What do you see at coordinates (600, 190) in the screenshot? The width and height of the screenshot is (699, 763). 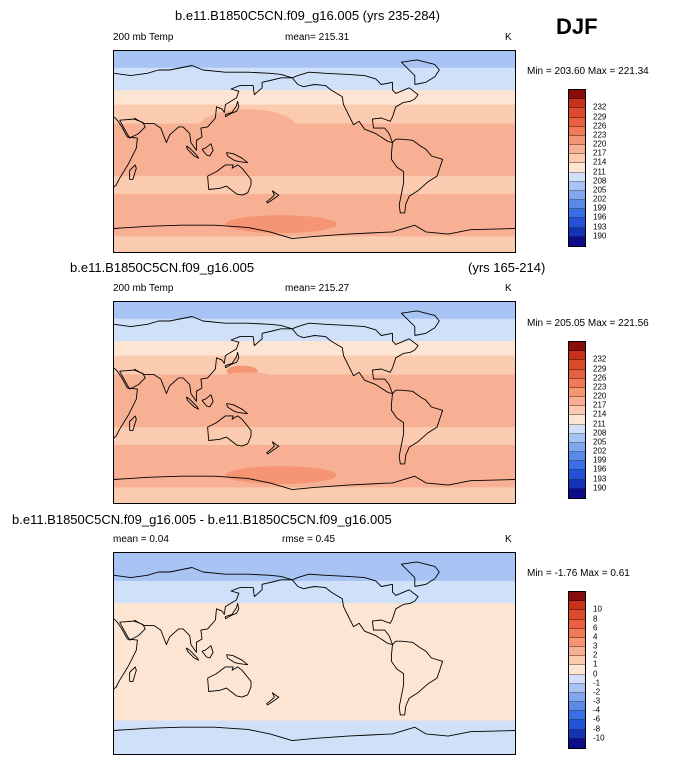 I see `colorbar-tick-label: 205` at bounding box center [600, 190].